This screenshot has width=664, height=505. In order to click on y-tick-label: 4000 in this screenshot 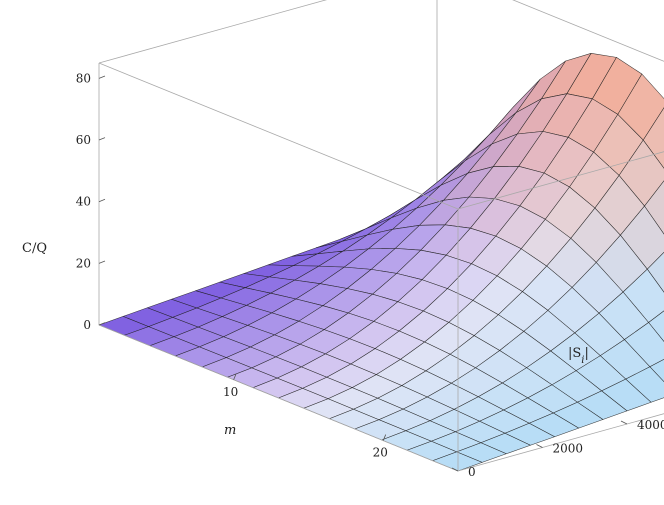, I will do `click(650, 425)`.